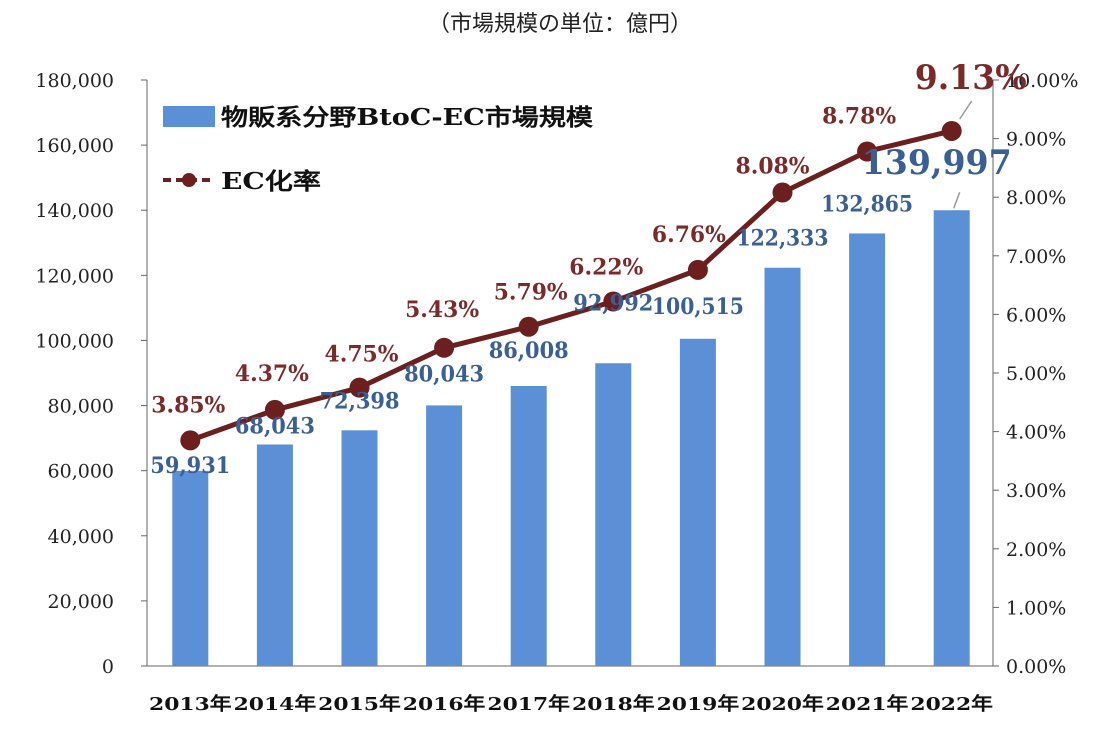 Image resolution: width=1120 pixels, height=738 pixels. Describe the element at coordinates (74, 146) in the screenshot. I see `y-left-tick-label: 160,000` at that location.